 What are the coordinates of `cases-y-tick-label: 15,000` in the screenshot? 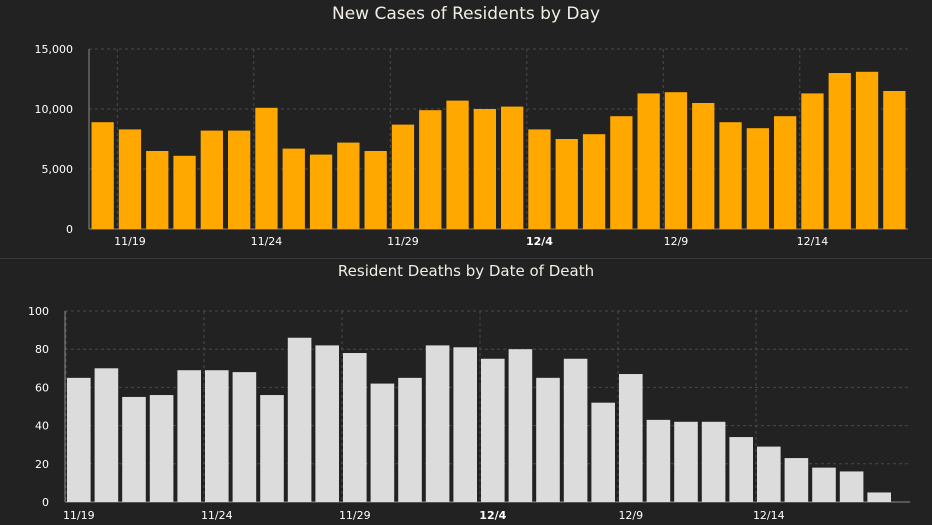 It's located at (54, 49).